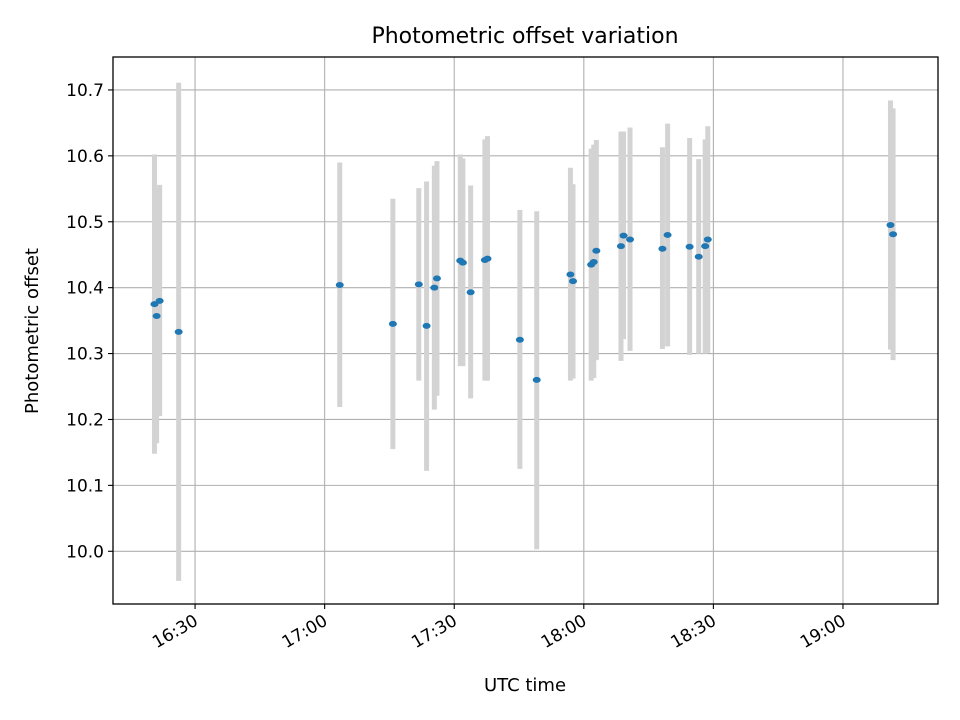 The image size is (960, 720). What do you see at coordinates (85, 420) in the screenshot?
I see `y-tick-label: 10.2` at bounding box center [85, 420].